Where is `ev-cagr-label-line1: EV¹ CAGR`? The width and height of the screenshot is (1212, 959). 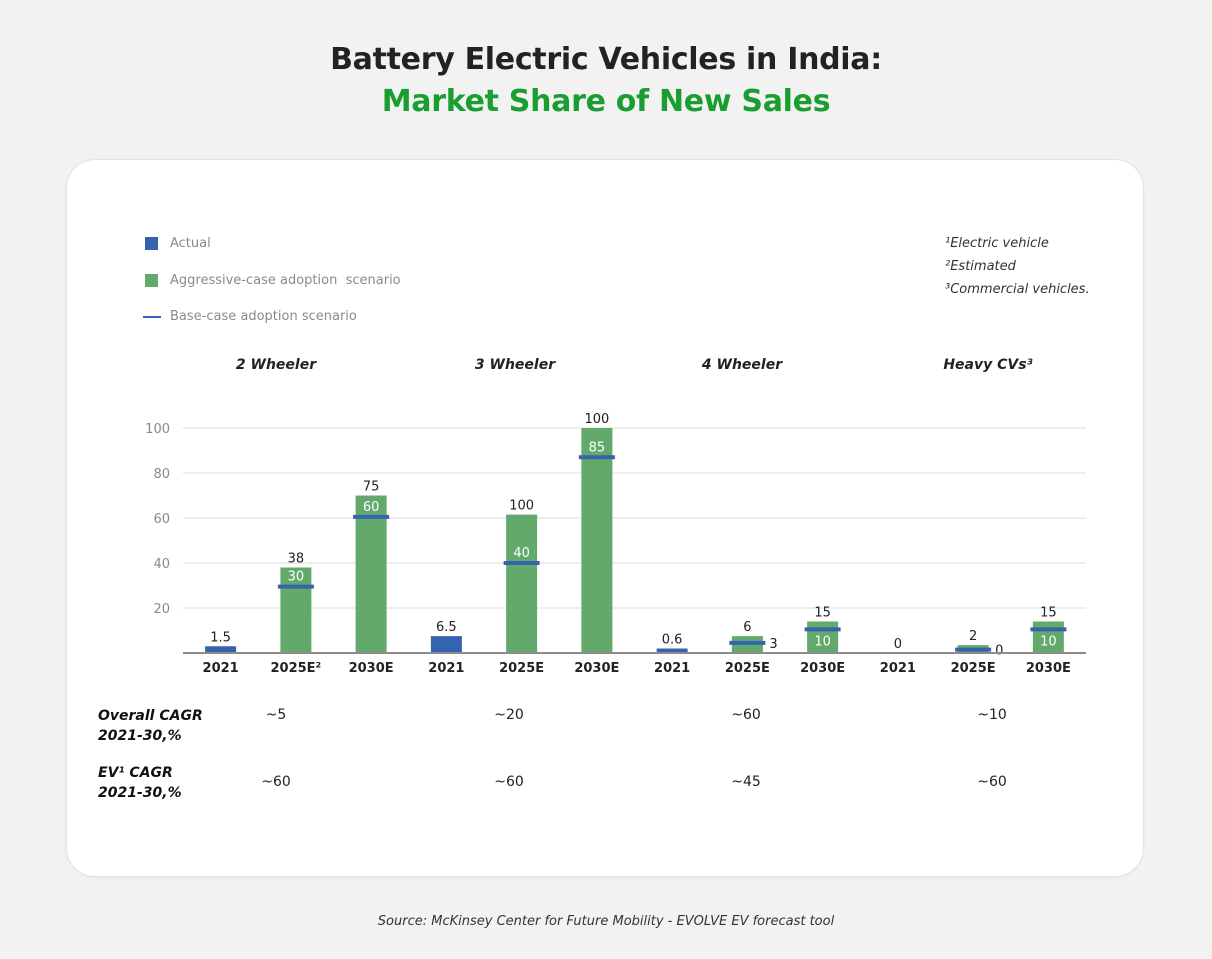
ev-cagr-label-line1: EV¹ CAGR is located at coordinates (135, 773).